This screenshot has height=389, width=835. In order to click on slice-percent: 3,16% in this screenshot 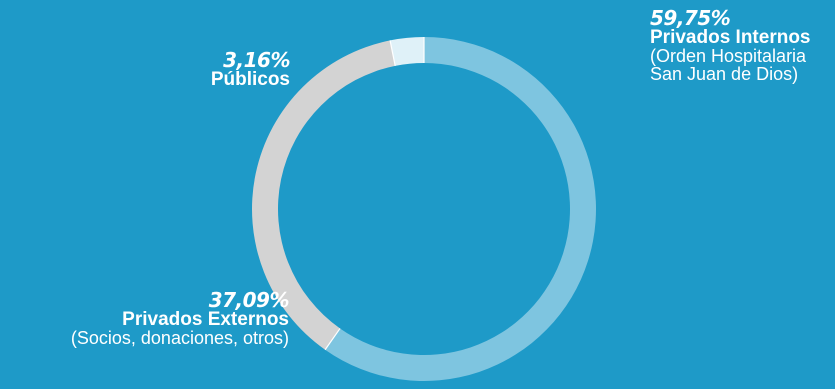, I will do `click(256, 60)`.